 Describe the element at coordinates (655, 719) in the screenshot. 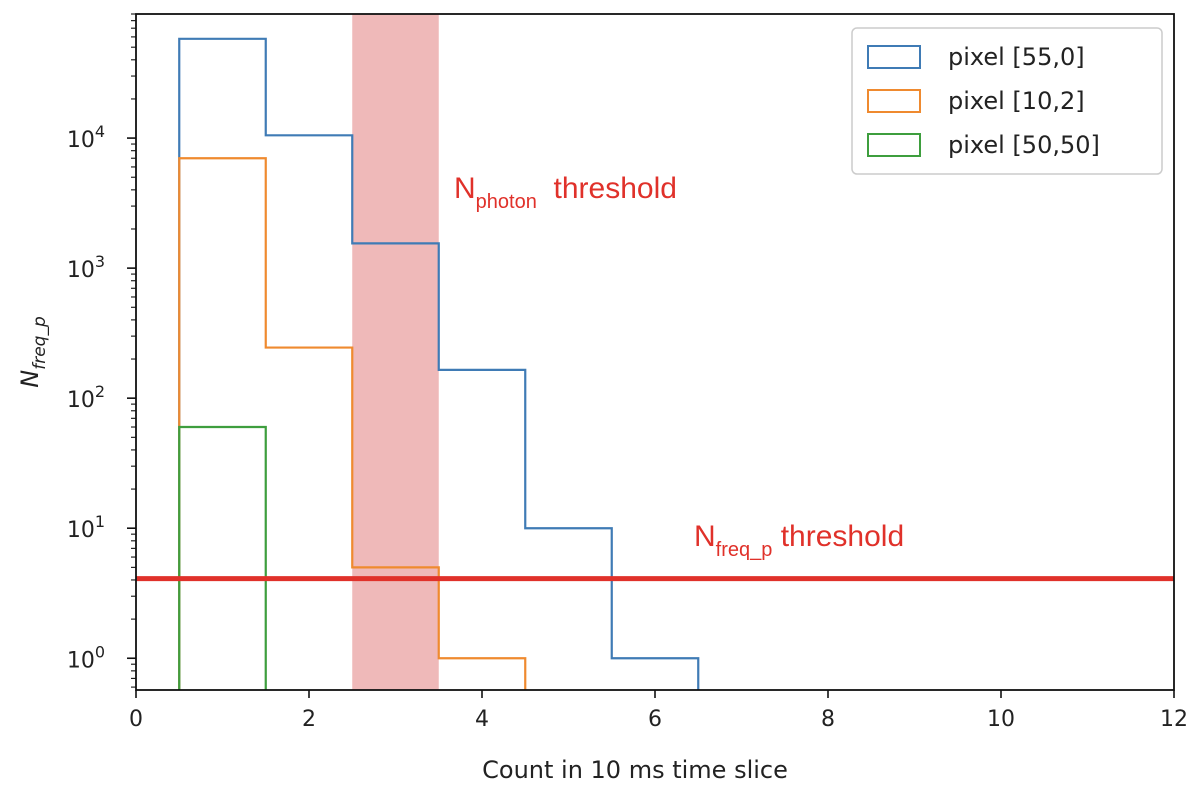

I see `x-tick-label: 6` at that location.